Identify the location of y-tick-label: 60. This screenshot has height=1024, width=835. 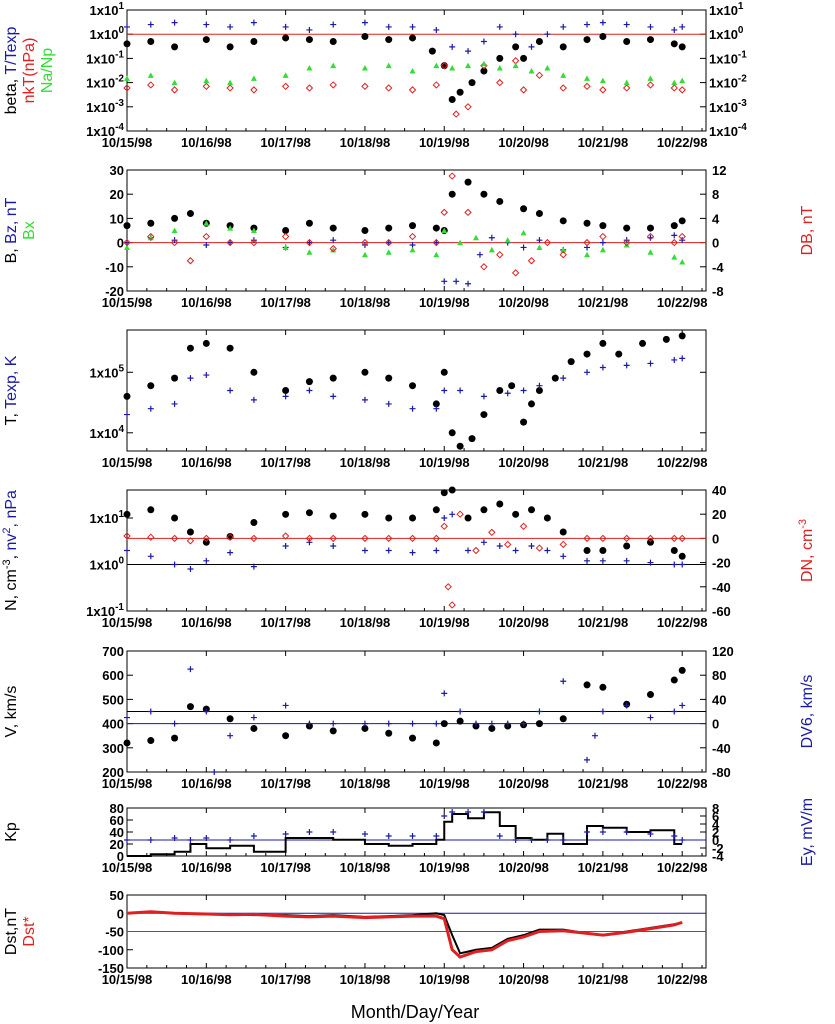
(117, 820).